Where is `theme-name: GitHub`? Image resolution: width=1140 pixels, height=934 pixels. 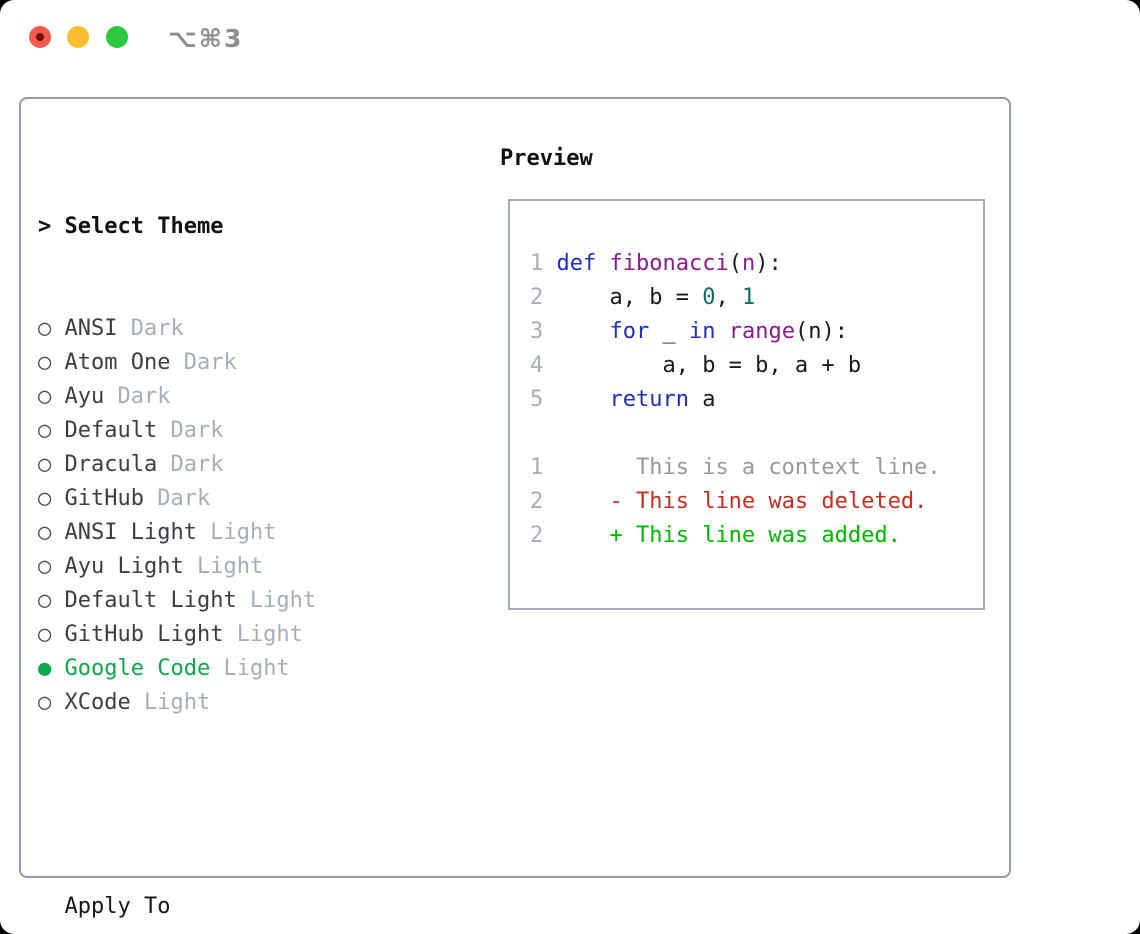
theme-name: GitHub is located at coordinates (111, 498).